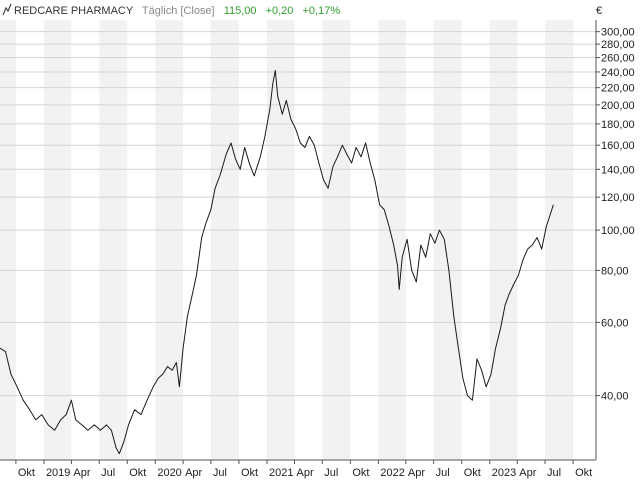 Image resolution: width=640 pixels, height=480 pixels. I want to click on y-tick-label: 80,00, so click(615, 271).